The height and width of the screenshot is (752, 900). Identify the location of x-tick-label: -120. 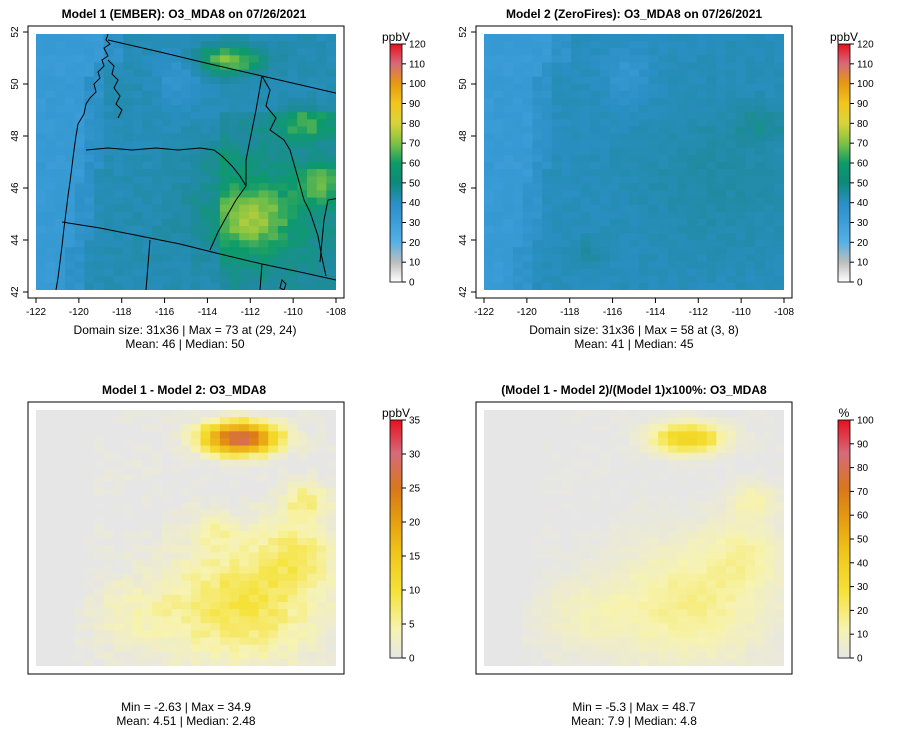
(527, 312).